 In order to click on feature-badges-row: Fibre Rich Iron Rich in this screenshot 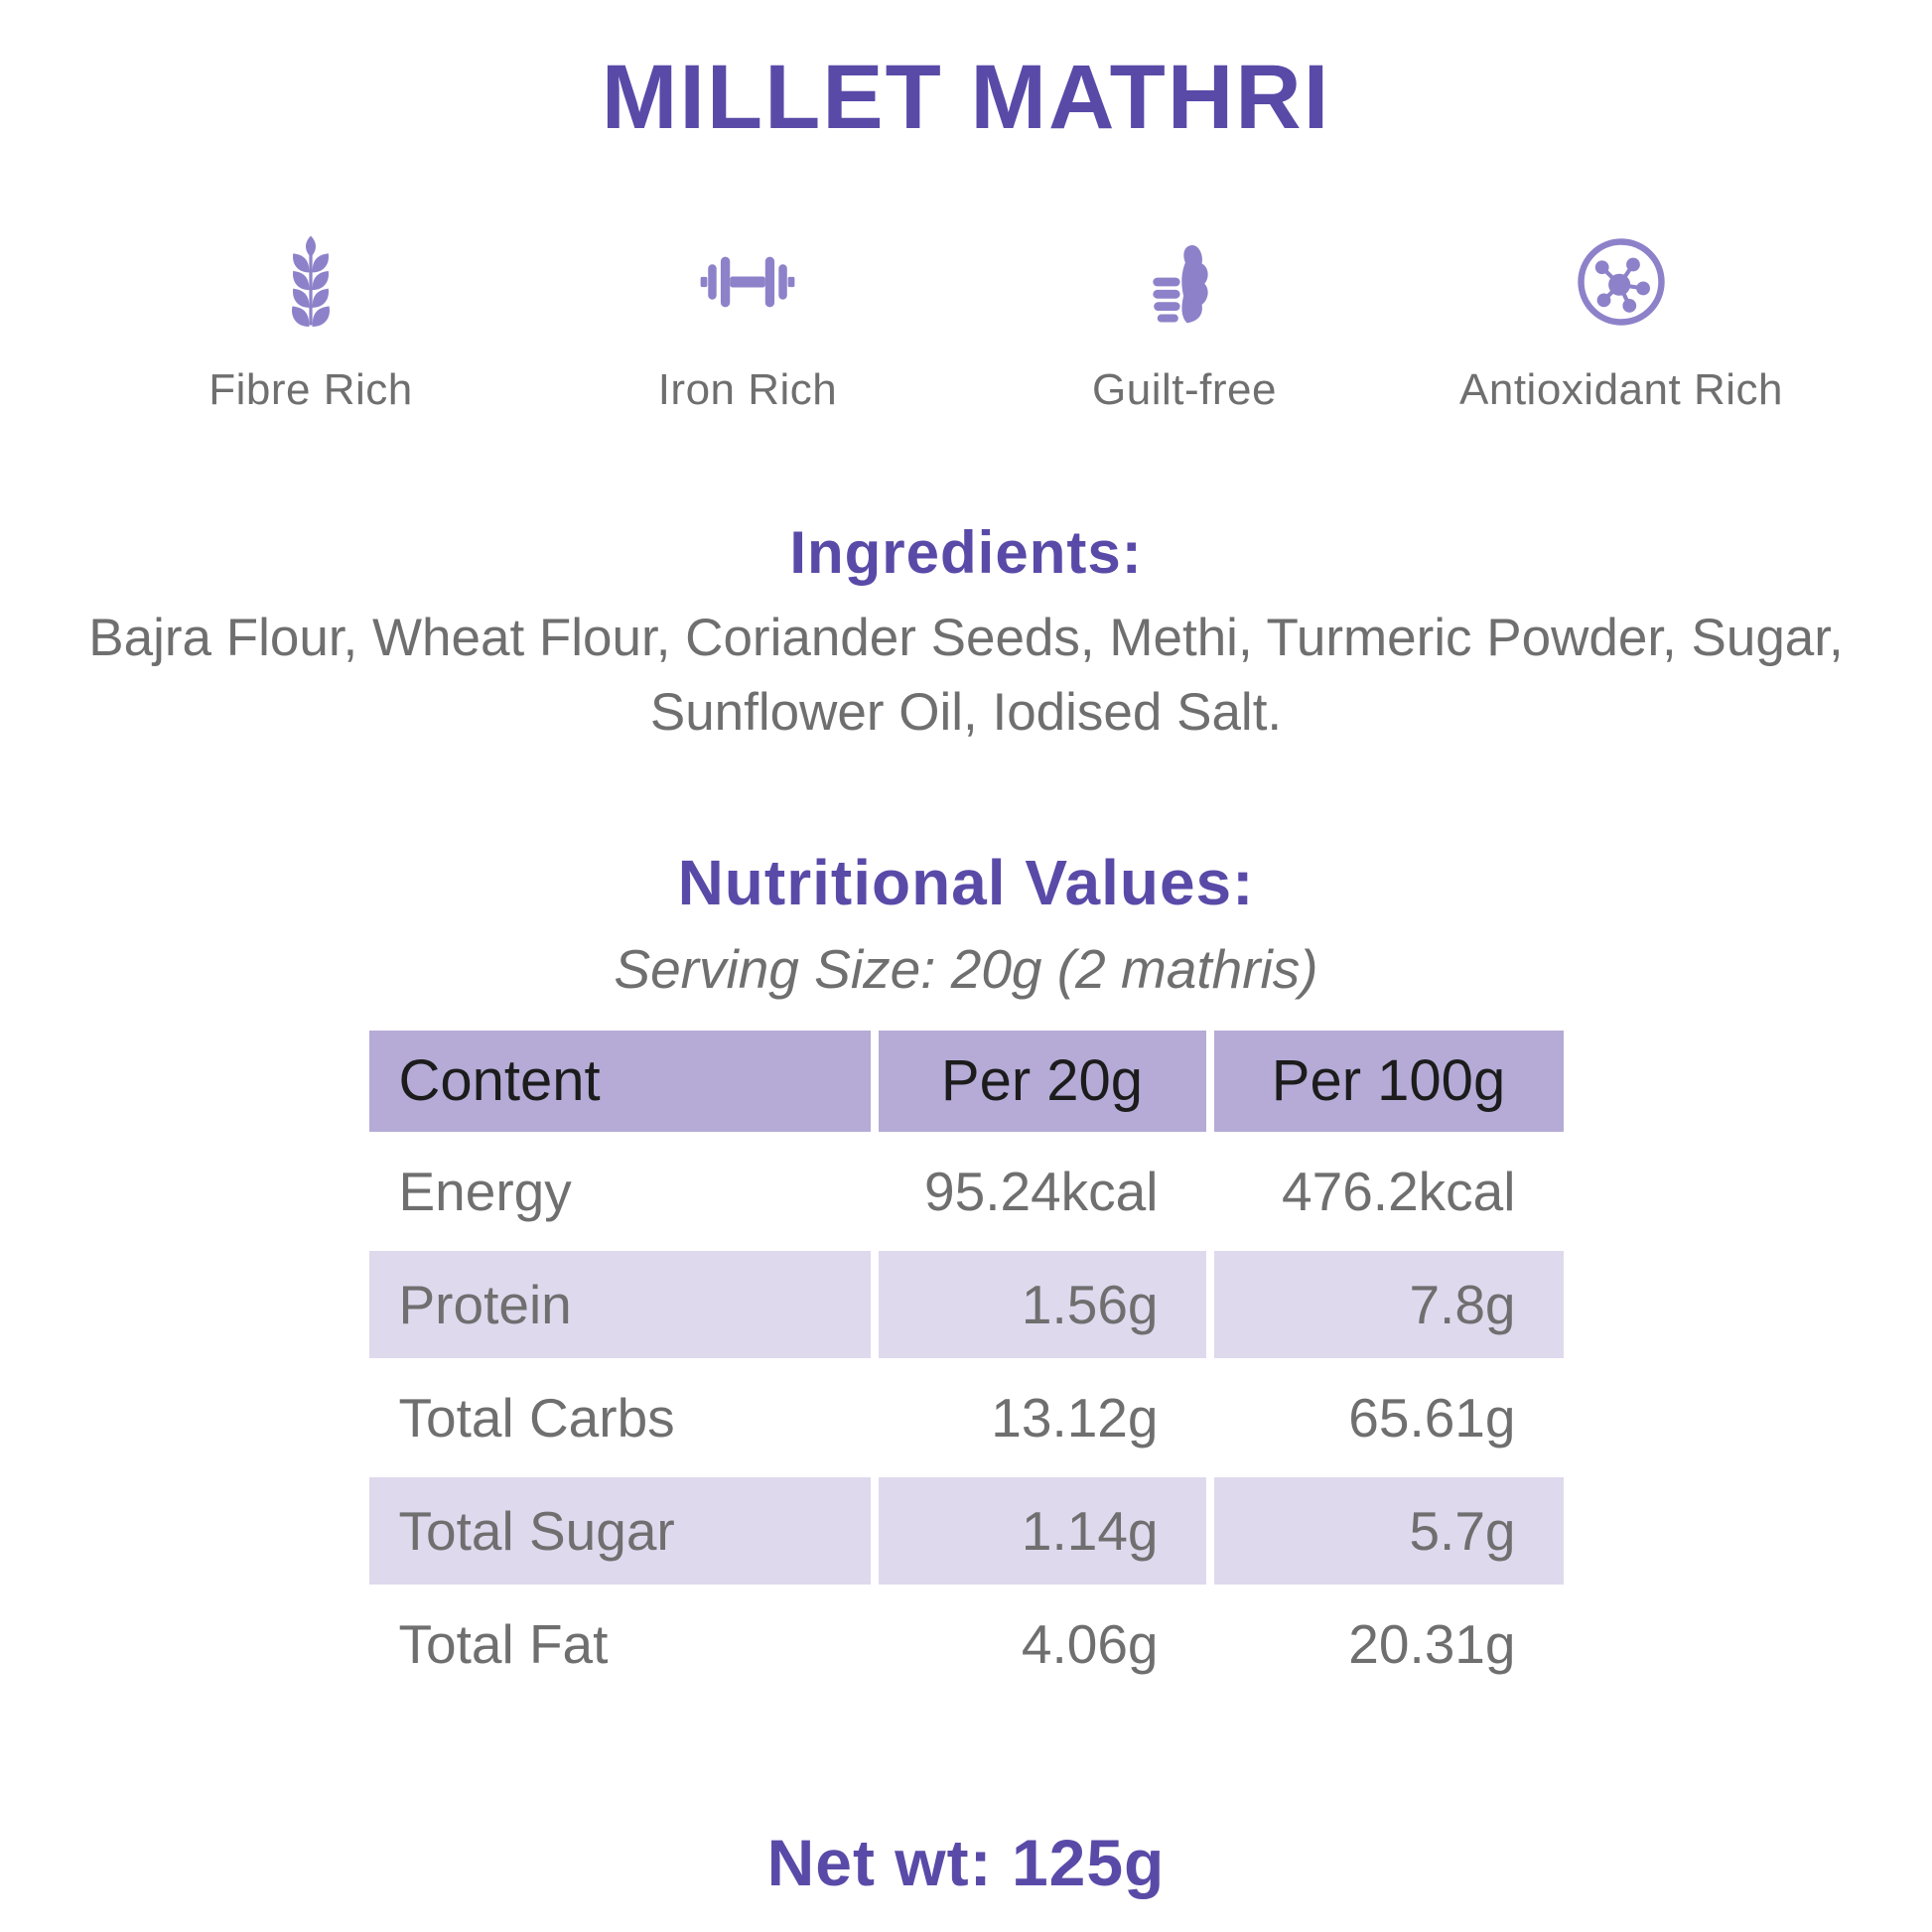, I will do `click(966, 324)`.